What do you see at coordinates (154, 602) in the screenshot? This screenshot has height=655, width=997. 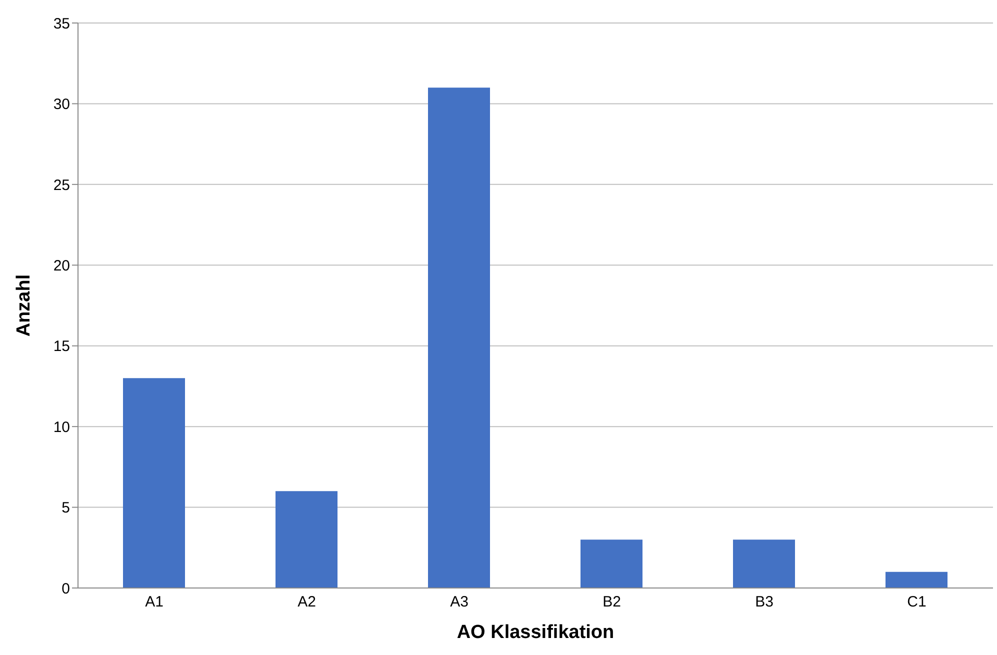 I see `x-tick-label: A1` at bounding box center [154, 602].